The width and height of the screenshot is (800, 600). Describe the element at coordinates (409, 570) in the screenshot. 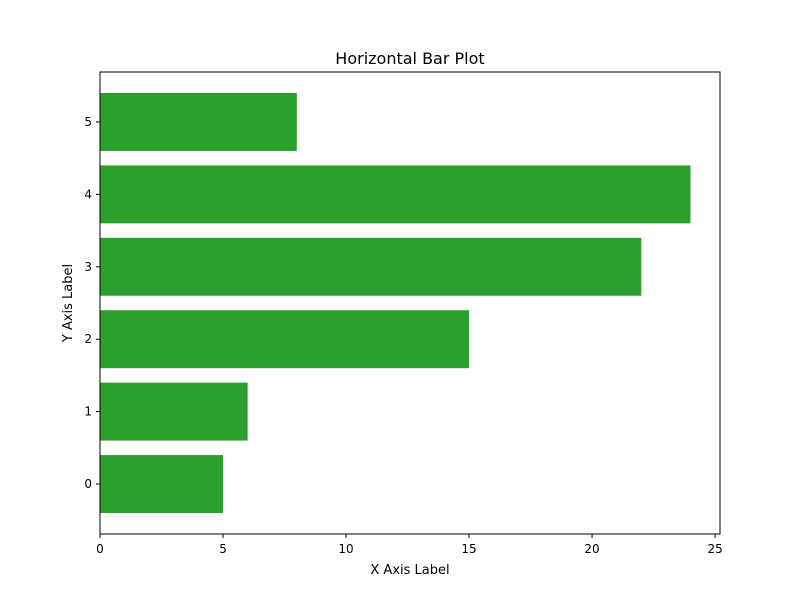

I see `x-axis-label: X Axis Label` at that location.